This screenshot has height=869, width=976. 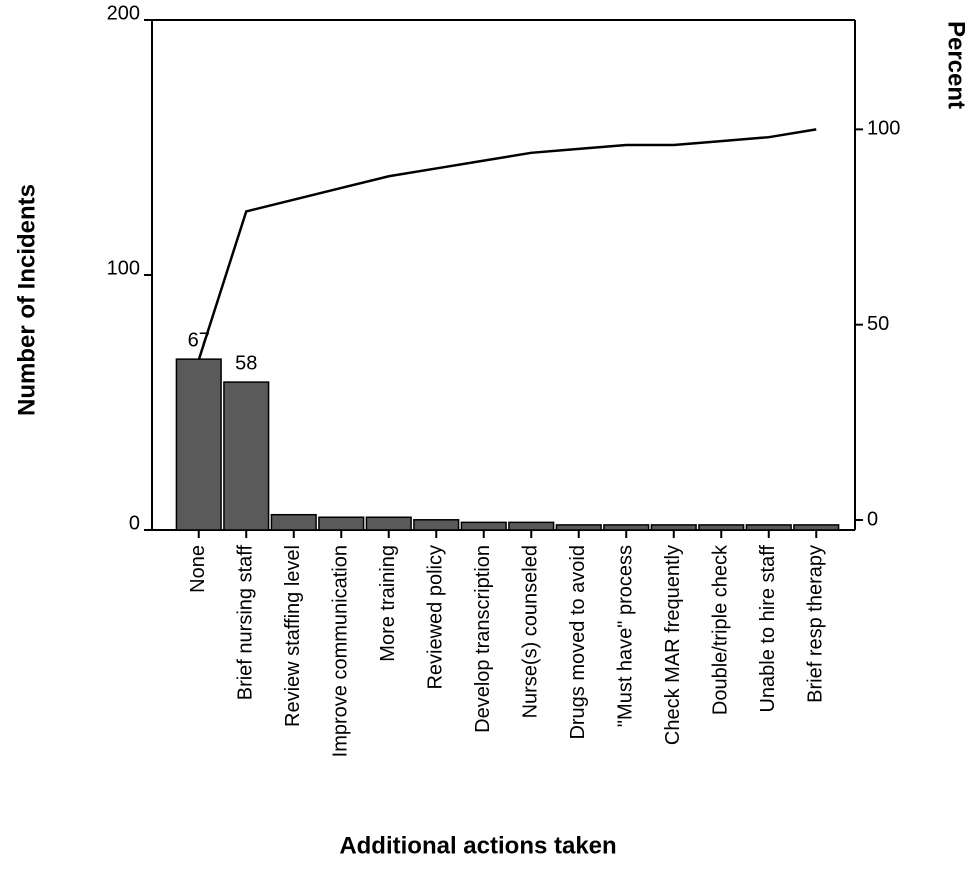 What do you see at coordinates (198, 569) in the screenshot?
I see `x-tick-label: None` at bounding box center [198, 569].